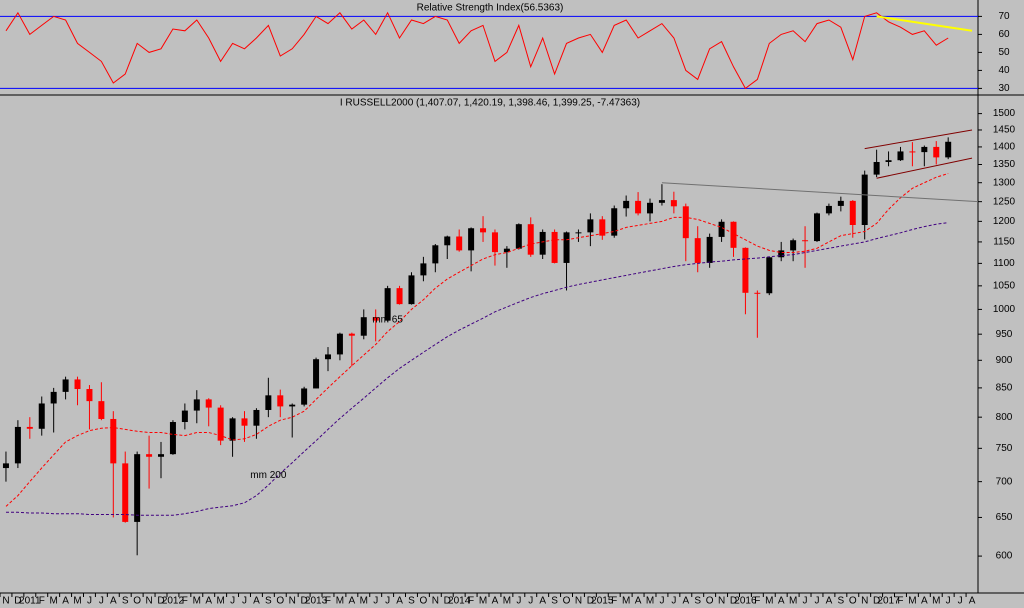  Describe the element at coordinates (1004, 16) in the screenshot. I see `y-tick-label: 70` at that location.